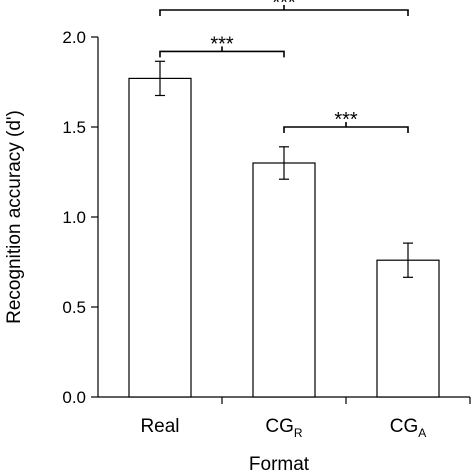 Image resolution: width=474 pixels, height=475 pixels. What do you see at coordinates (159, 426) in the screenshot?
I see `x-tick-label: Real` at bounding box center [159, 426].